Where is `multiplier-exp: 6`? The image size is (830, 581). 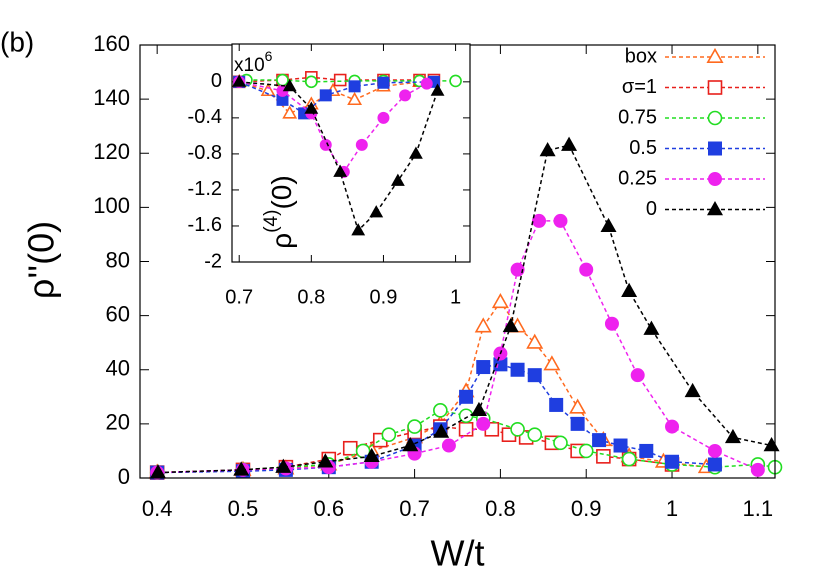
multiplier-exp: 6 is located at coordinates (269, 56).